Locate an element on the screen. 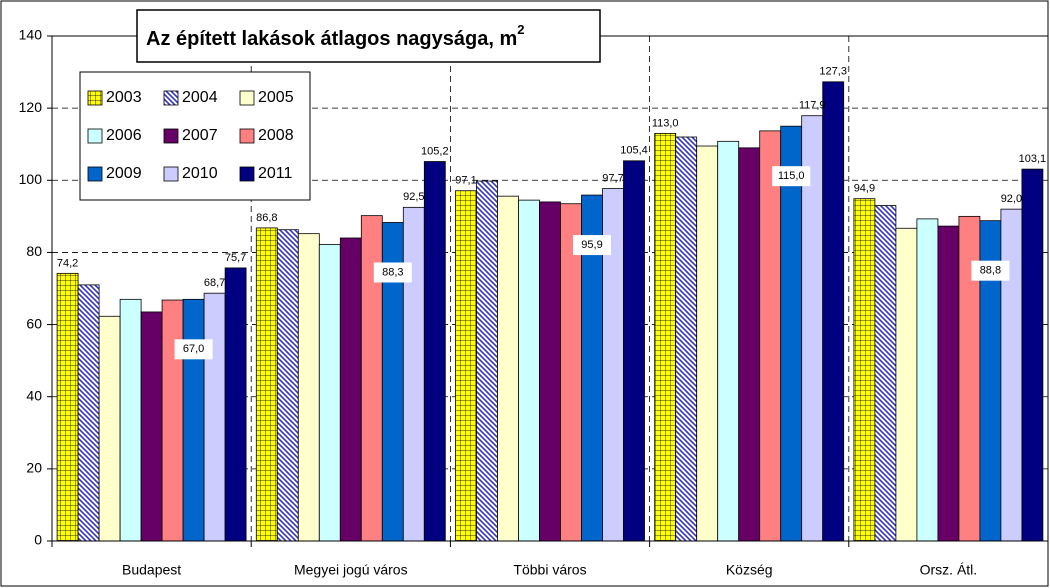  y-tick-label: 120 is located at coordinates (31, 107).